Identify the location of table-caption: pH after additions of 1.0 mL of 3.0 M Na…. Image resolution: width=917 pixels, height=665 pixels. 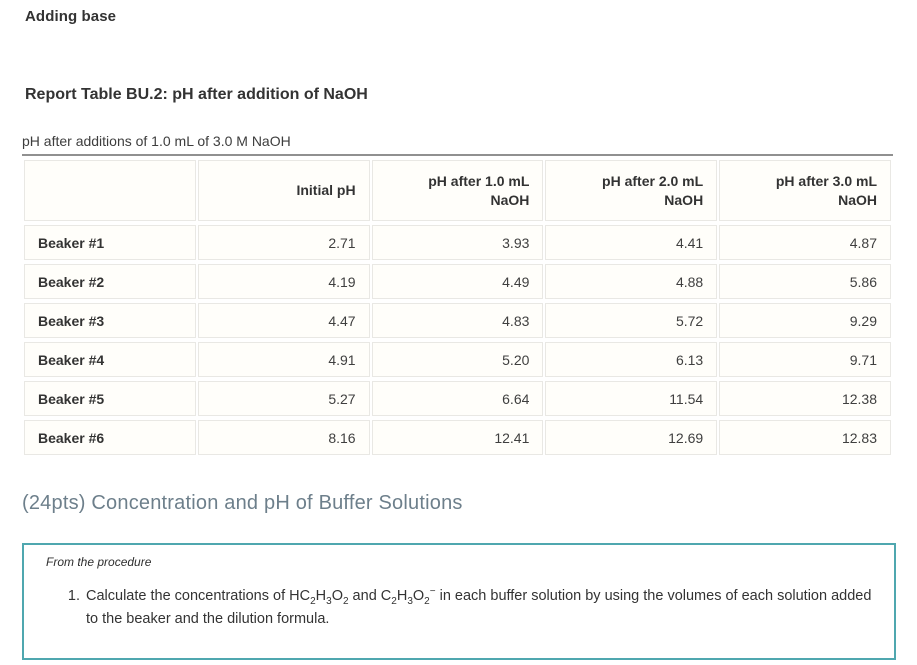
(156, 141).